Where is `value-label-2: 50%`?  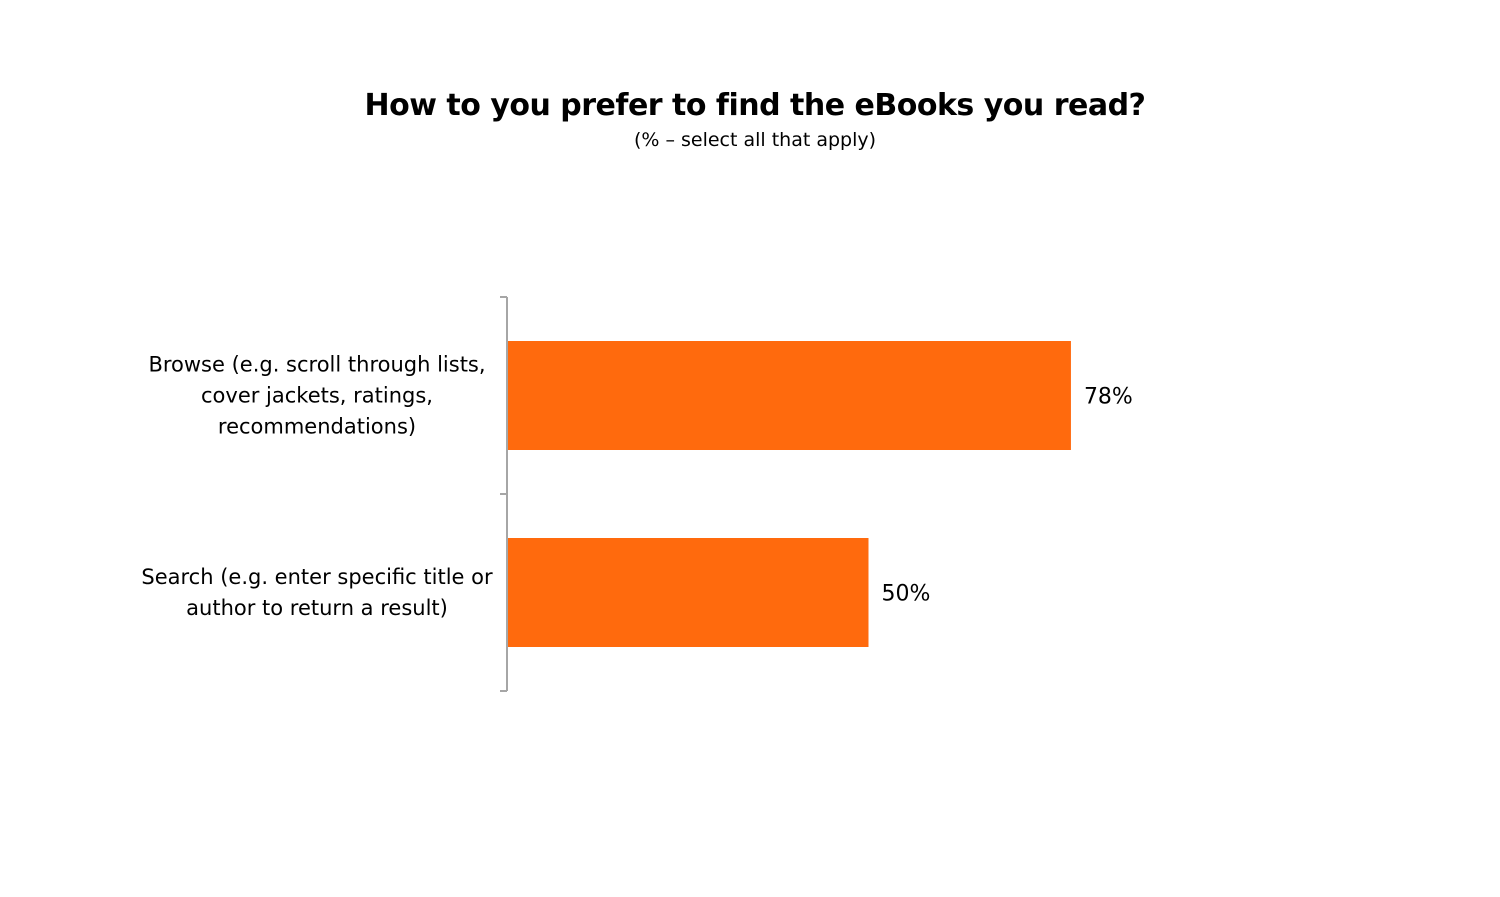
value-label-2: 50% is located at coordinates (906, 594).